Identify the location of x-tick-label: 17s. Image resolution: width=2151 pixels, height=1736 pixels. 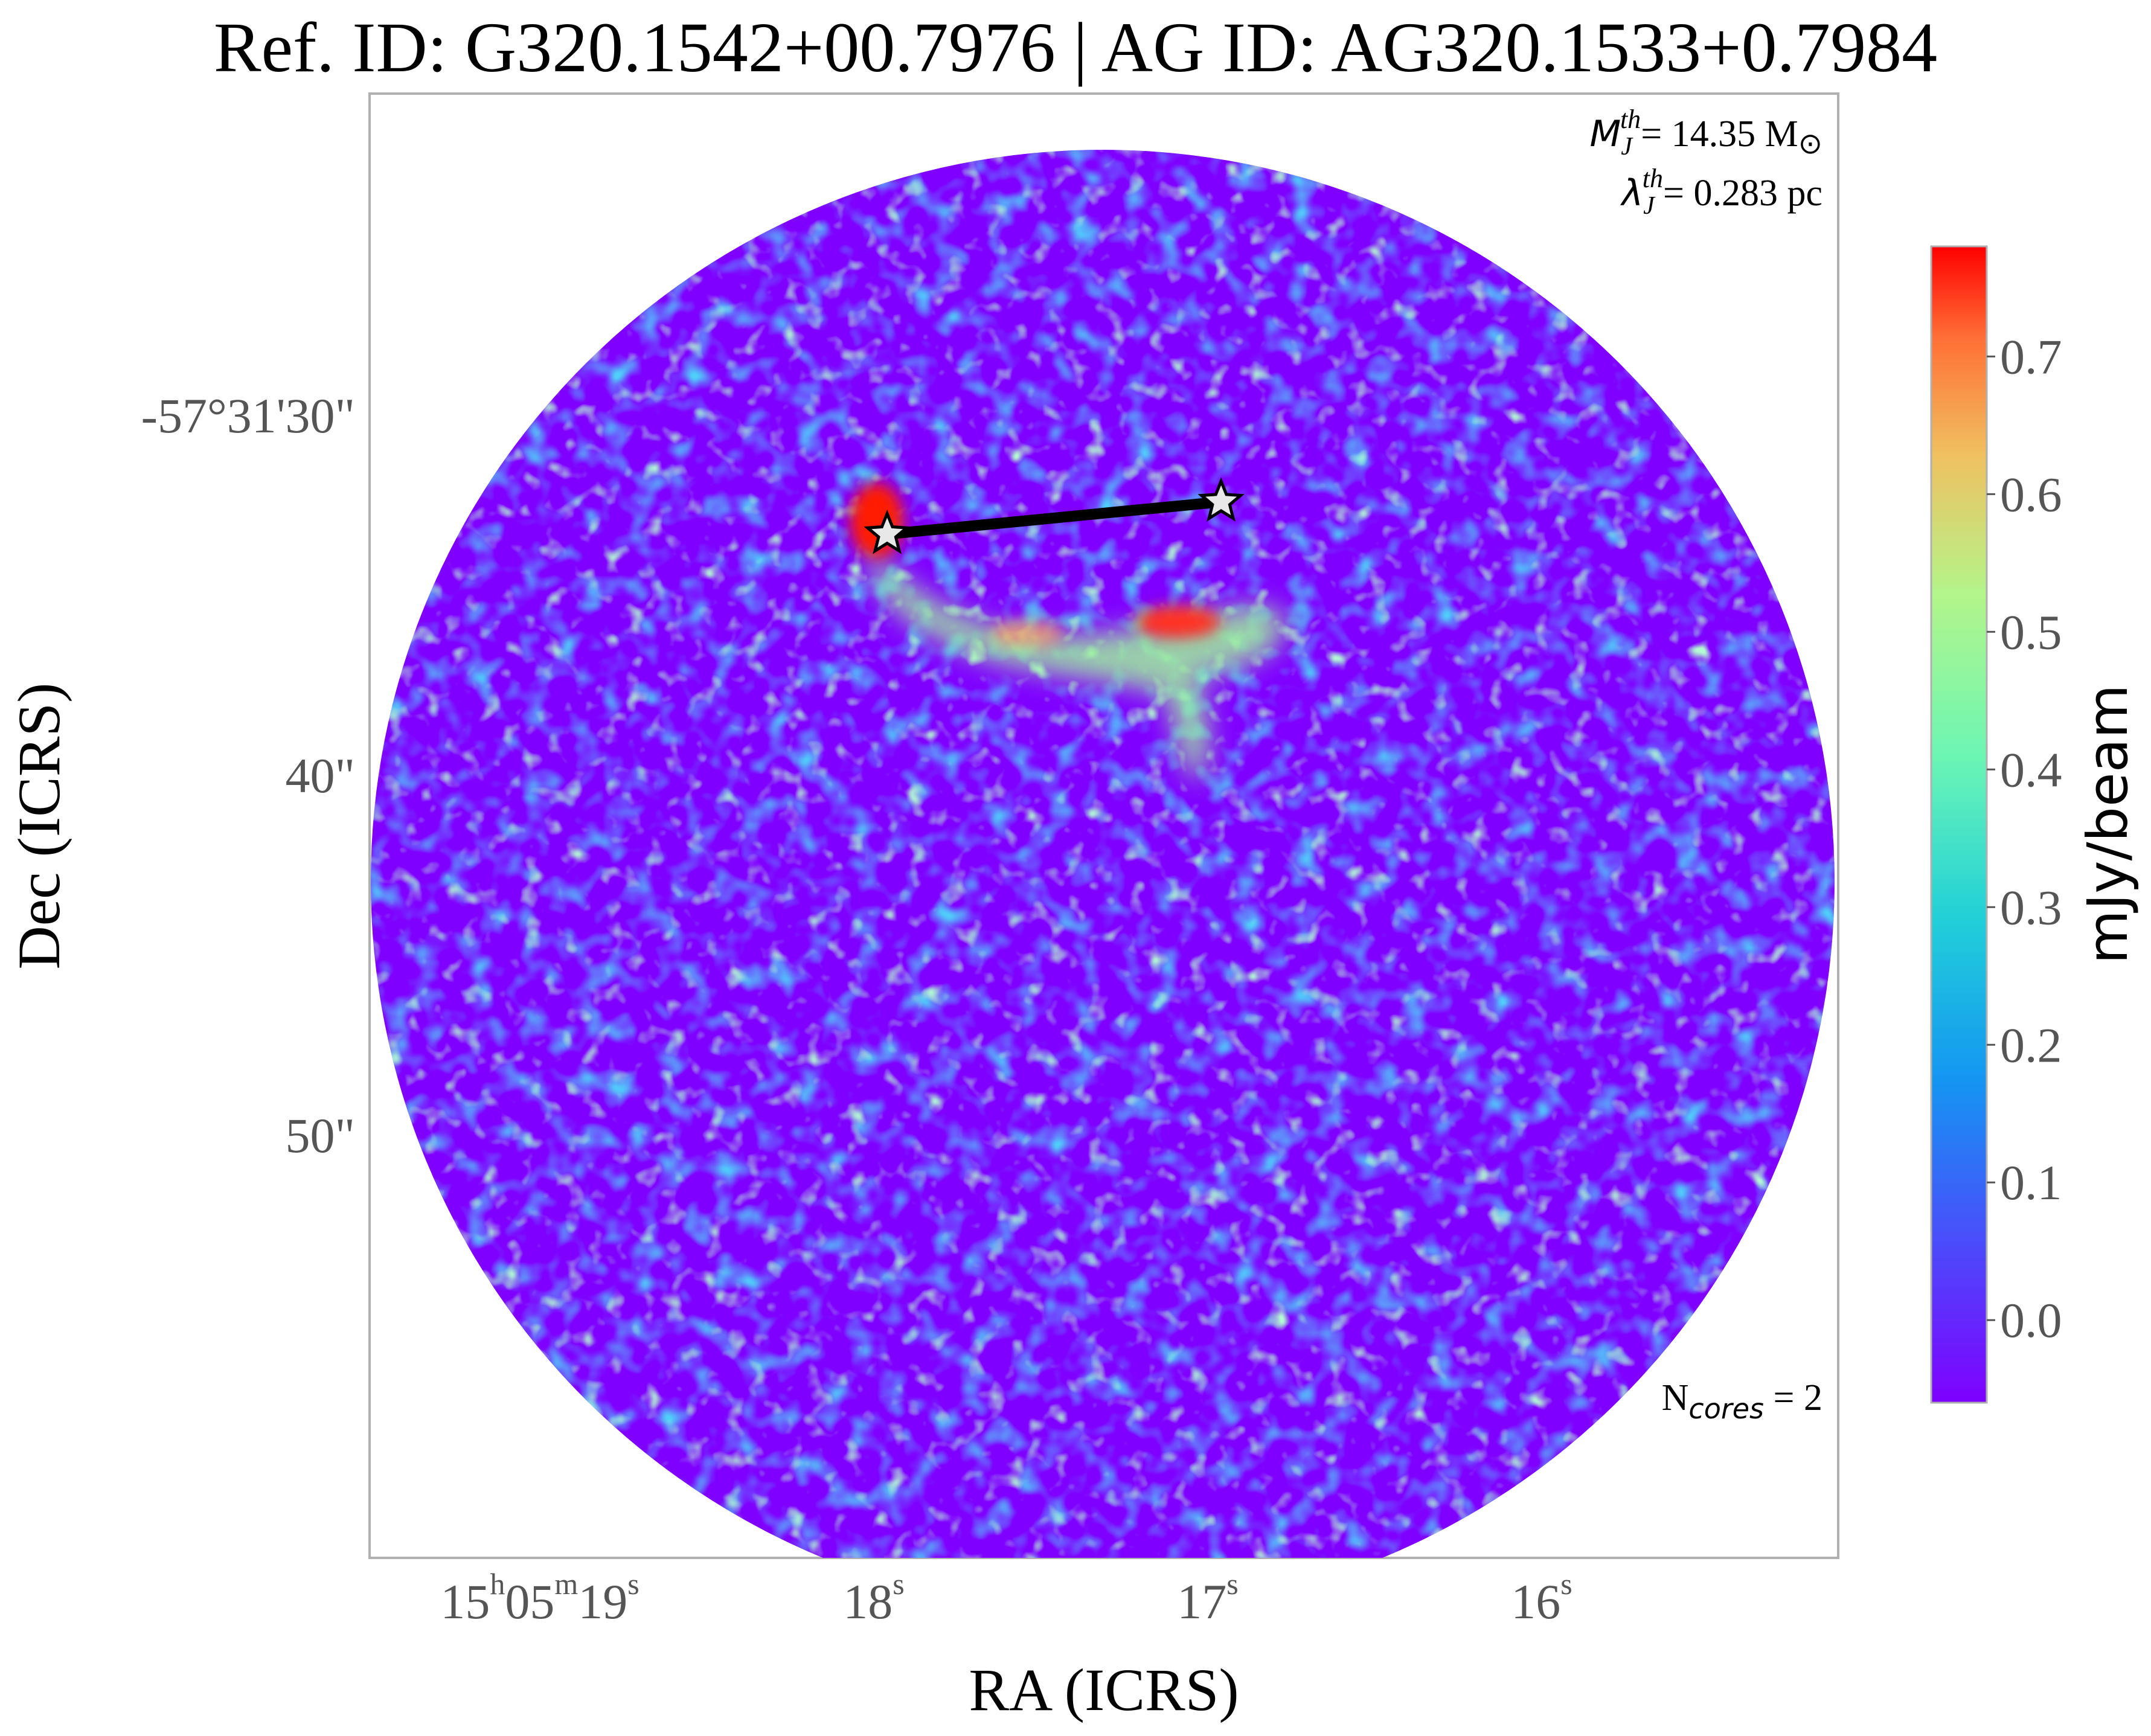
(1207, 1598).